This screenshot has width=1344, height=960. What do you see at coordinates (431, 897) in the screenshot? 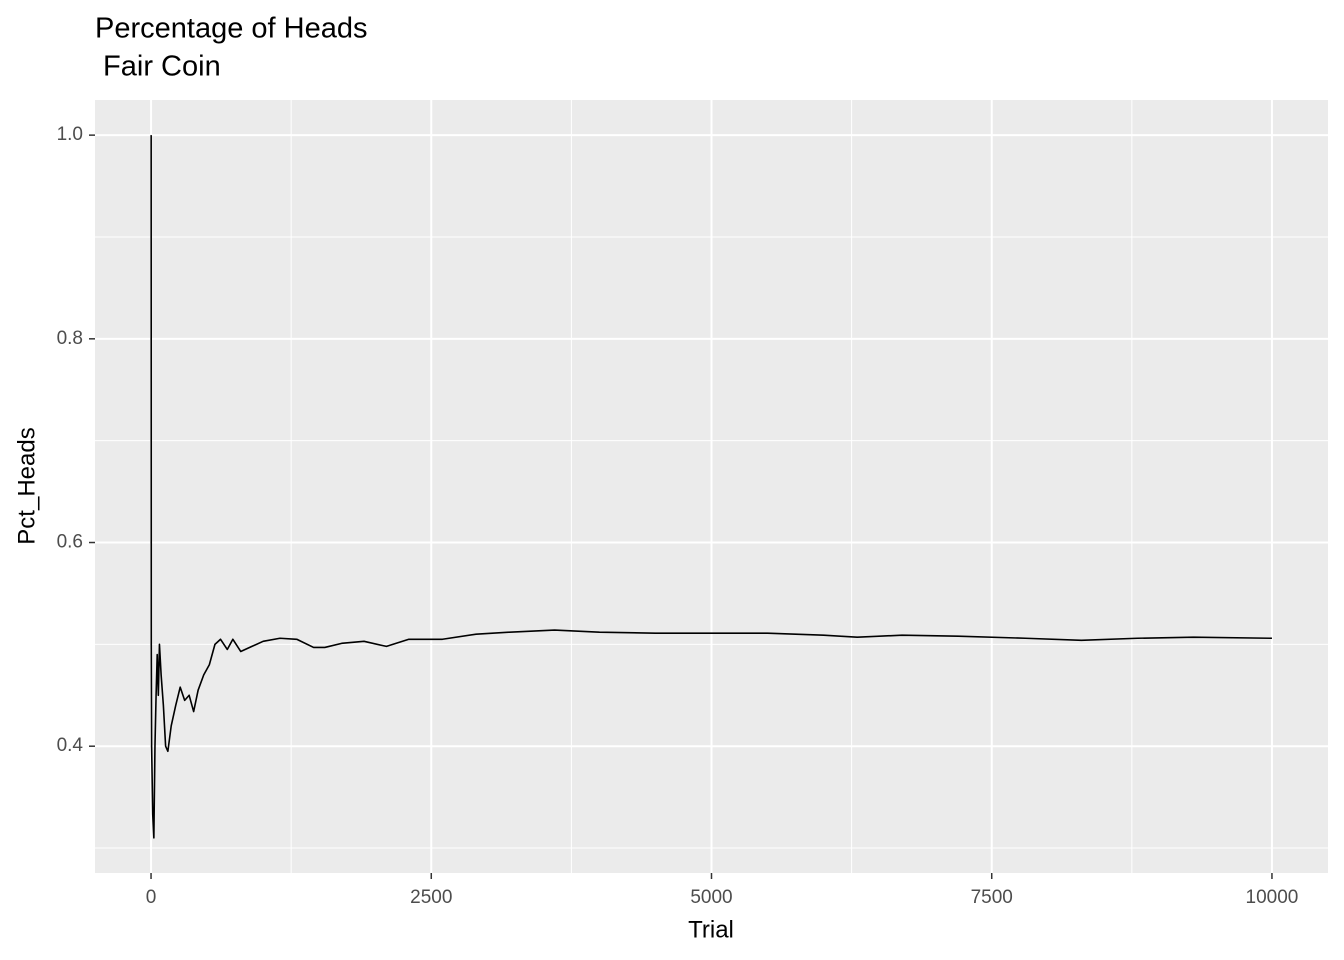
I see `x-tick-label: 2500` at bounding box center [431, 897].